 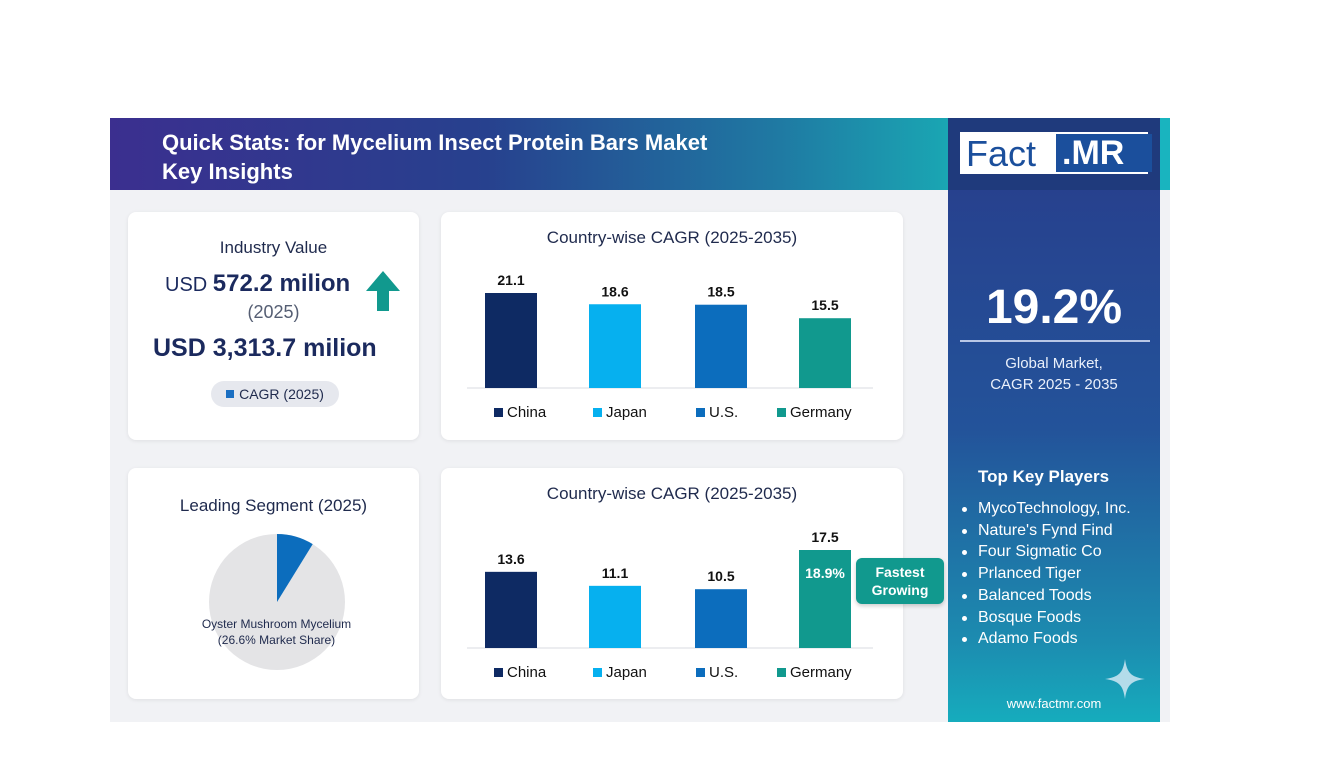 What do you see at coordinates (281, 283) in the screenshot?
I see `value-main: 572.2 milion` at bounding box center [281, 283].